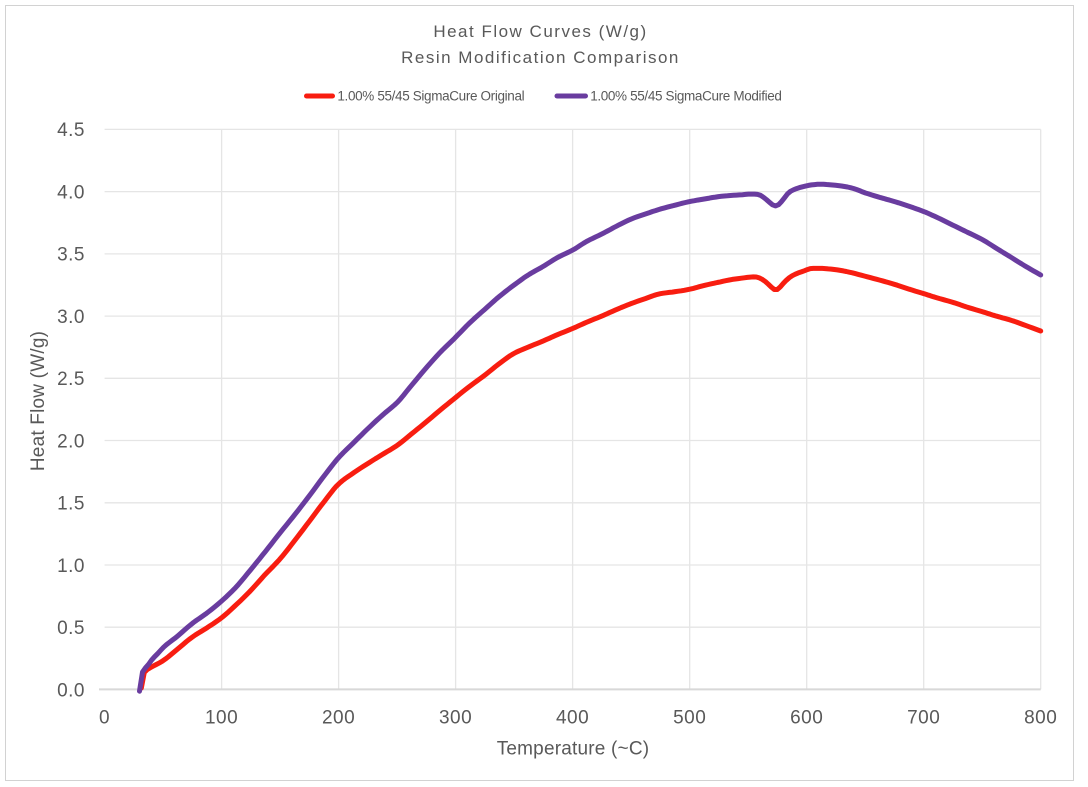  I want to click on svg-text: 0.5, so click(71, 628).